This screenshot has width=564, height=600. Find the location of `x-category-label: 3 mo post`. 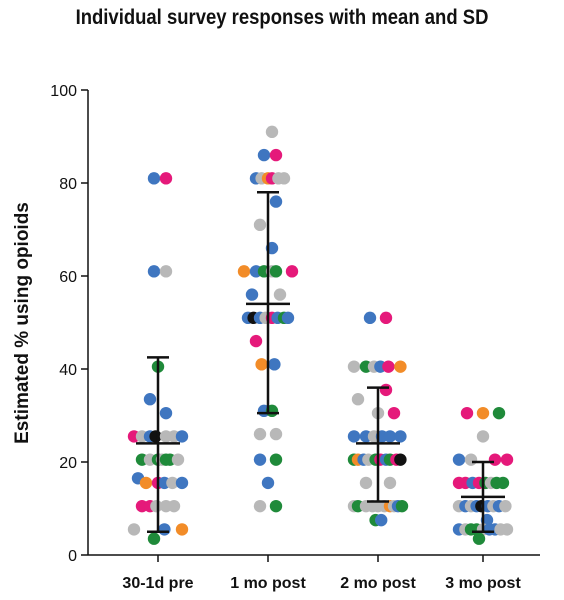

x-category-label: 3 mo post is located at coordinates (483, 583).